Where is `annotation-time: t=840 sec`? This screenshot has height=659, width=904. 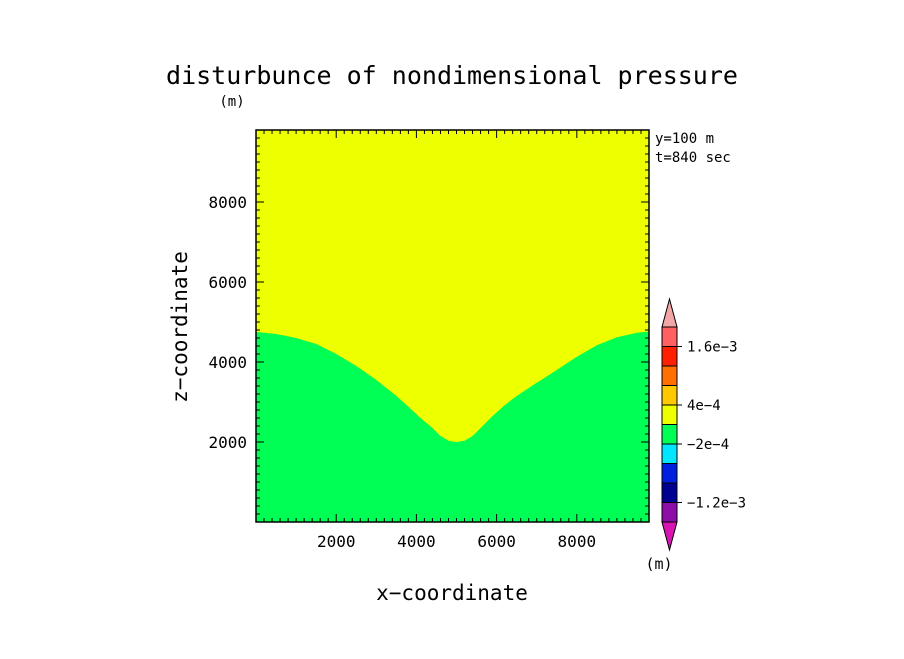
annotation-time: t=840 sec is located at coordinates (693, 158).